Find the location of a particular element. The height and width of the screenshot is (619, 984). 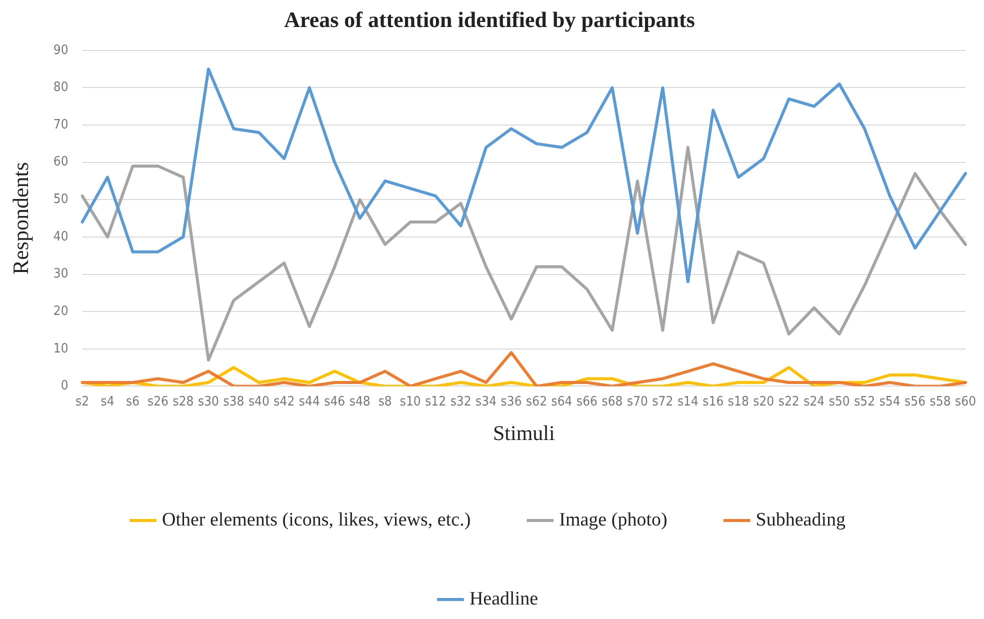

y-tick-label: 30 is located at coordinates (60, 274).